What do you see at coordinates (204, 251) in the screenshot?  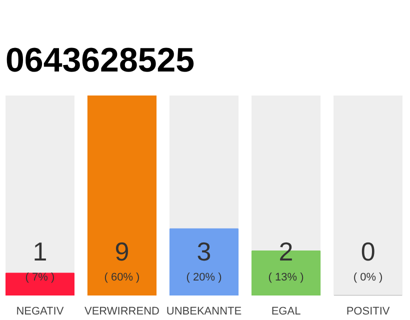 I see `data-label: 3` at bounding box center [204, 251].